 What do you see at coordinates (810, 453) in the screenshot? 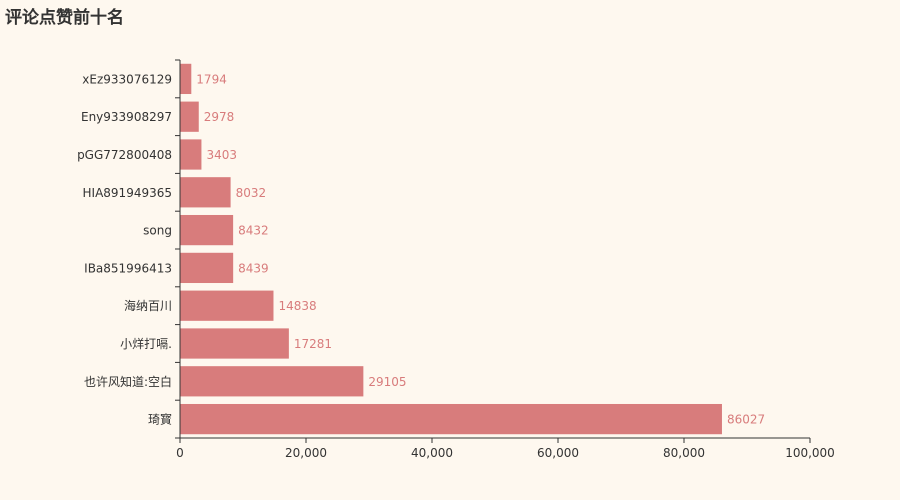
I see `x-tick-label: 100,000` at bounding box center [810, 453].